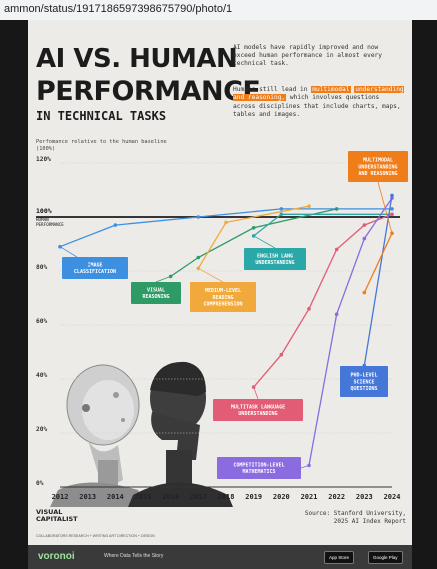  What do you see at coordinates (424, 294) in the screenshot?
I see `image-viewer-right-margin` at bounding box center [424, 294].